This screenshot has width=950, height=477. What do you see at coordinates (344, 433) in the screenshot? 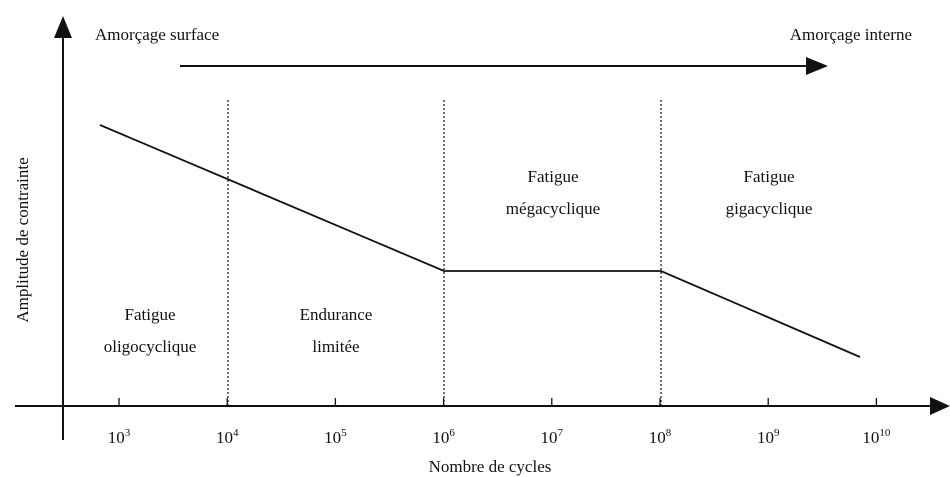
I see `tick-exponent: 5` at bounding box center [344, 433].